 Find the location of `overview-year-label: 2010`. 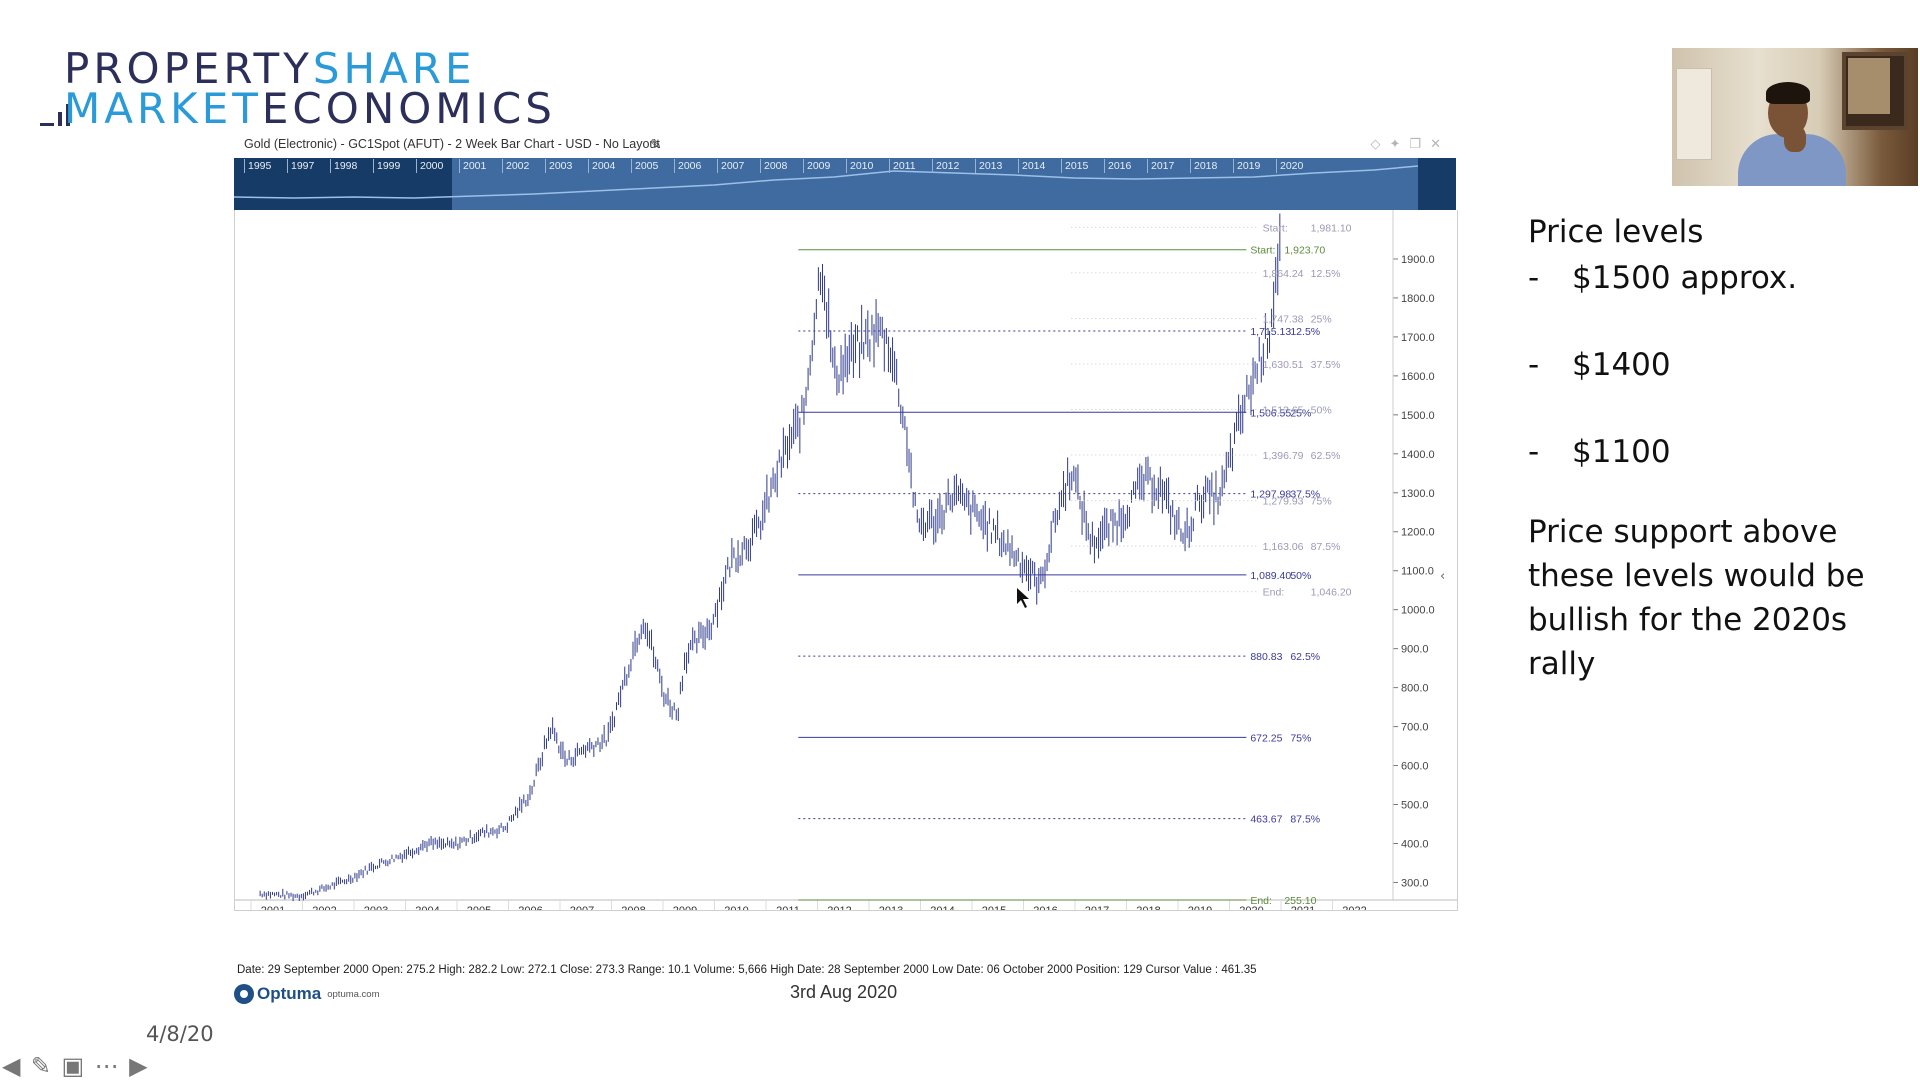

overview-year-label: 2010 is located at coordinates (859, 166).